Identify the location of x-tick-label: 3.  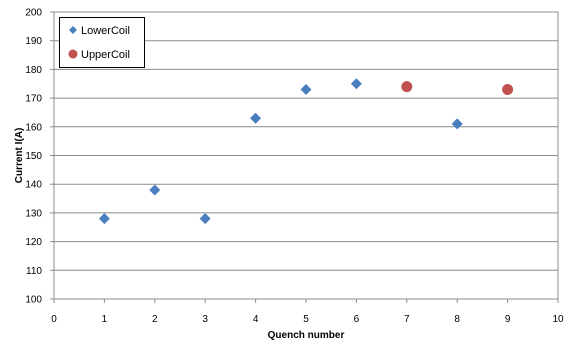
(205, 319).